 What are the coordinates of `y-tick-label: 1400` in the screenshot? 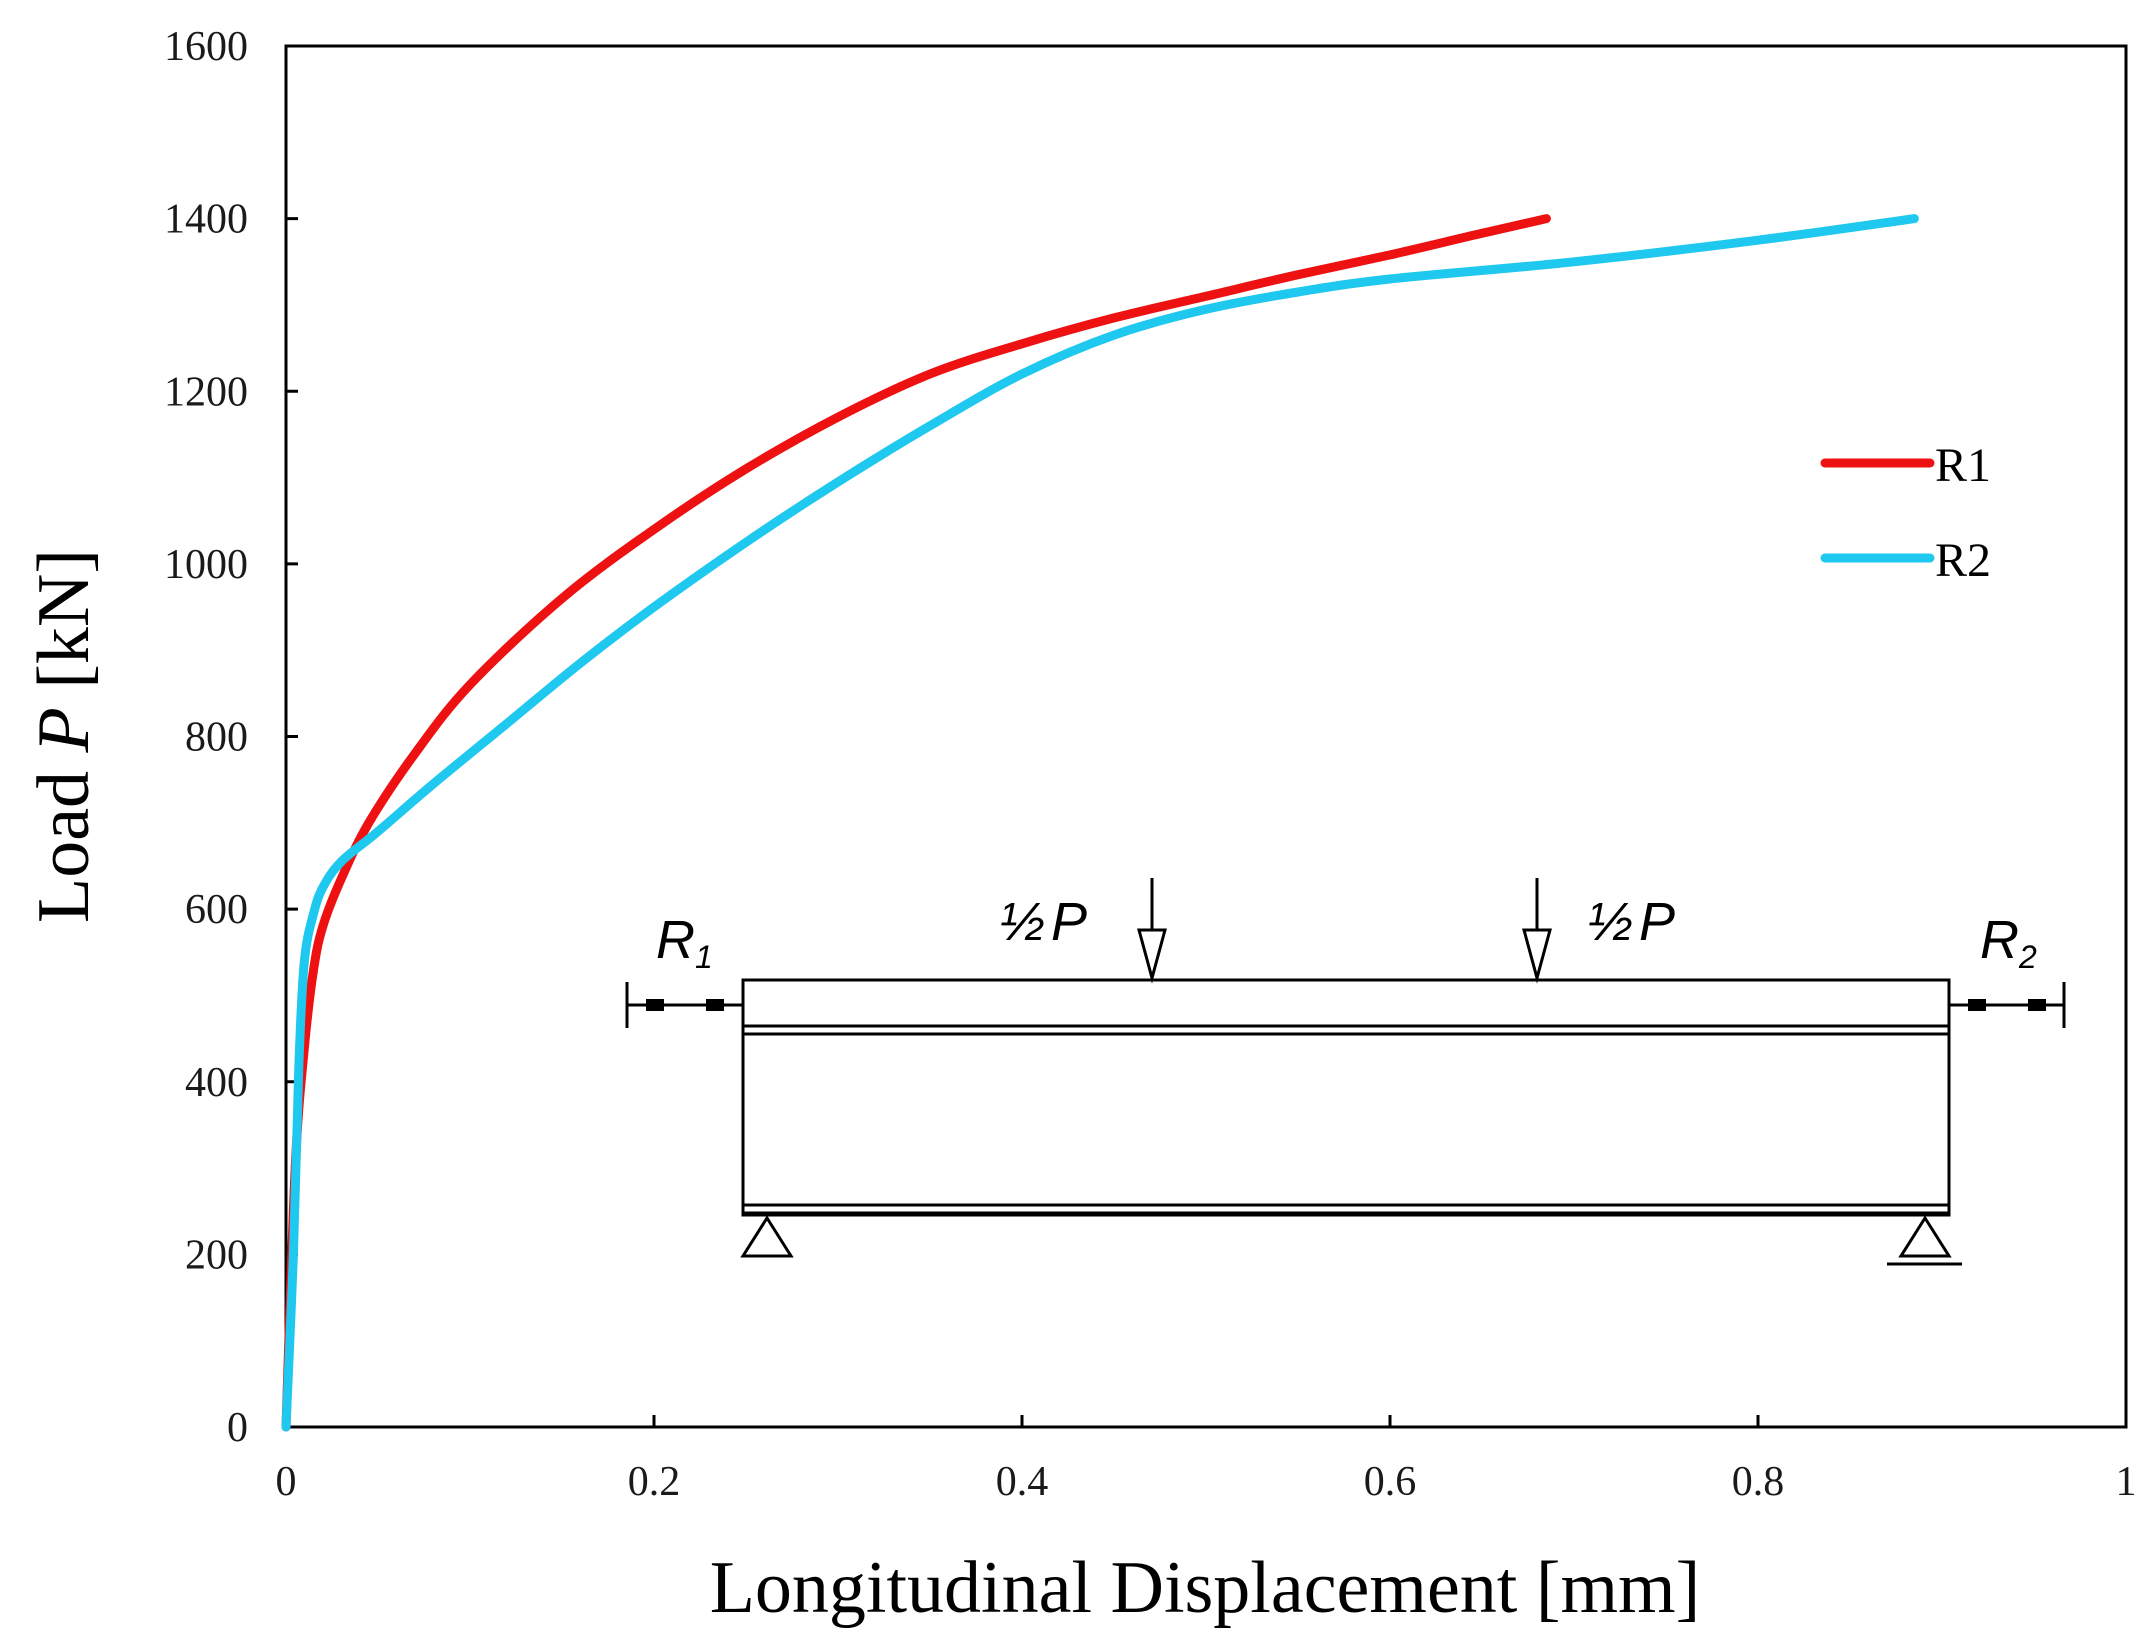 It's located at (206, 220).